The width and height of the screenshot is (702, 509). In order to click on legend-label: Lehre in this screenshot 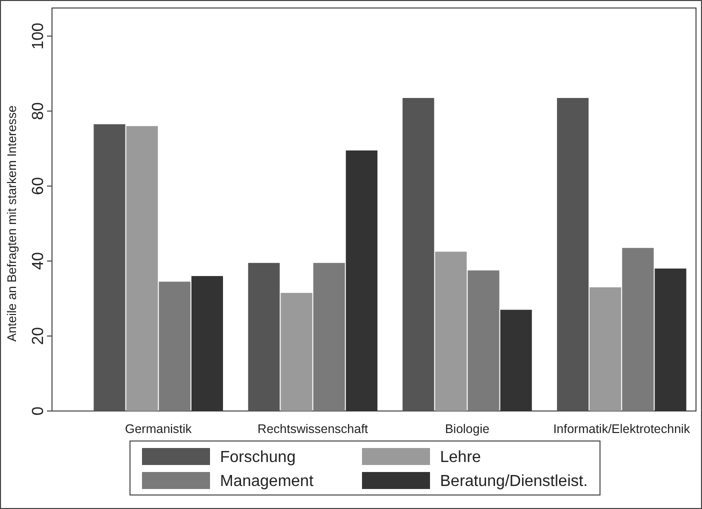, I will do `click(461, 457)`.